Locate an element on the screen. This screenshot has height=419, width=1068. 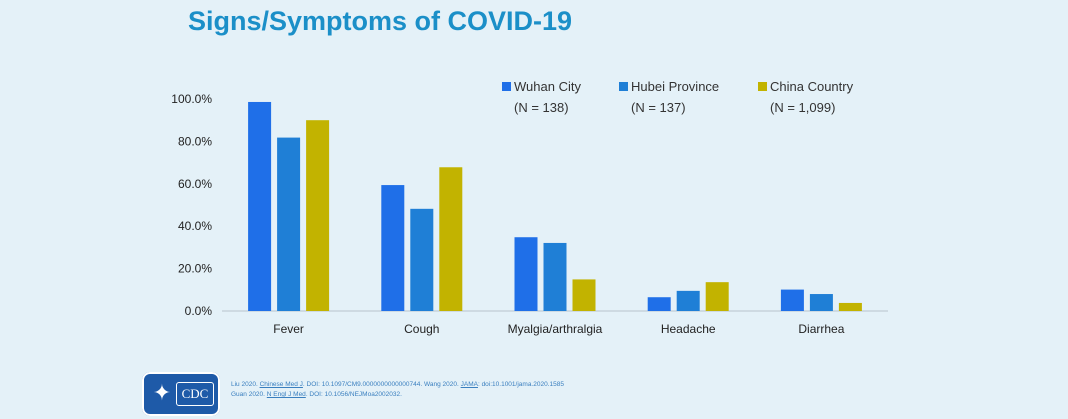
legend-n-label: (N = 1,099) is located at coordinates (802, 107).